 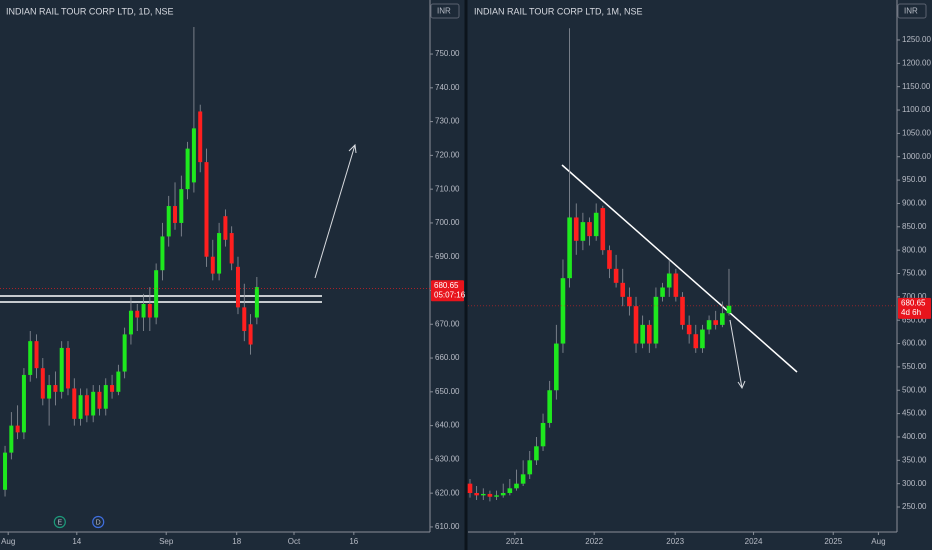 I want to click on y-tick-label: 1250.00, so click(x=916, y=39).